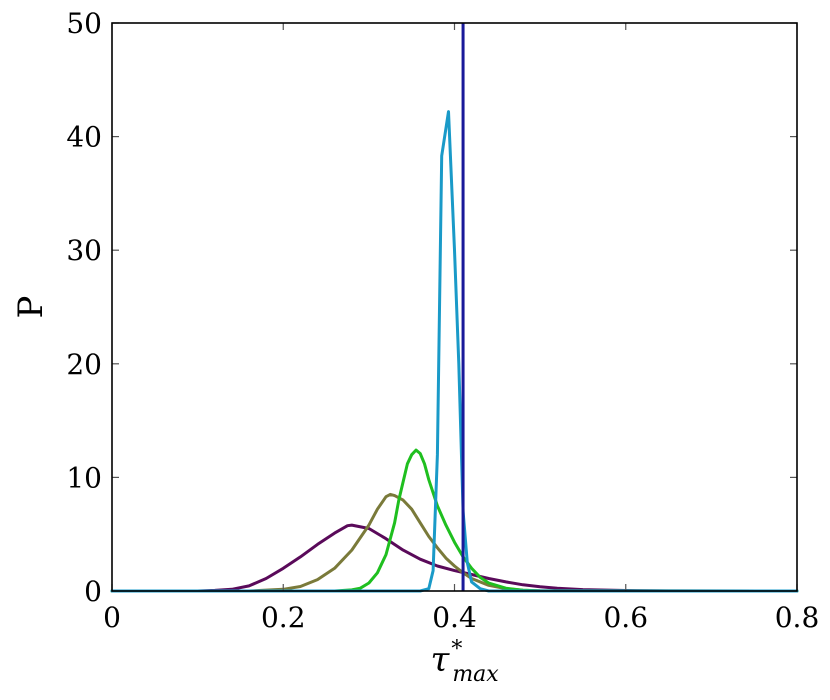  Describe the element at coordinates (84, 137) in the screenshot. I see `y-tick-label: 40` at that location.